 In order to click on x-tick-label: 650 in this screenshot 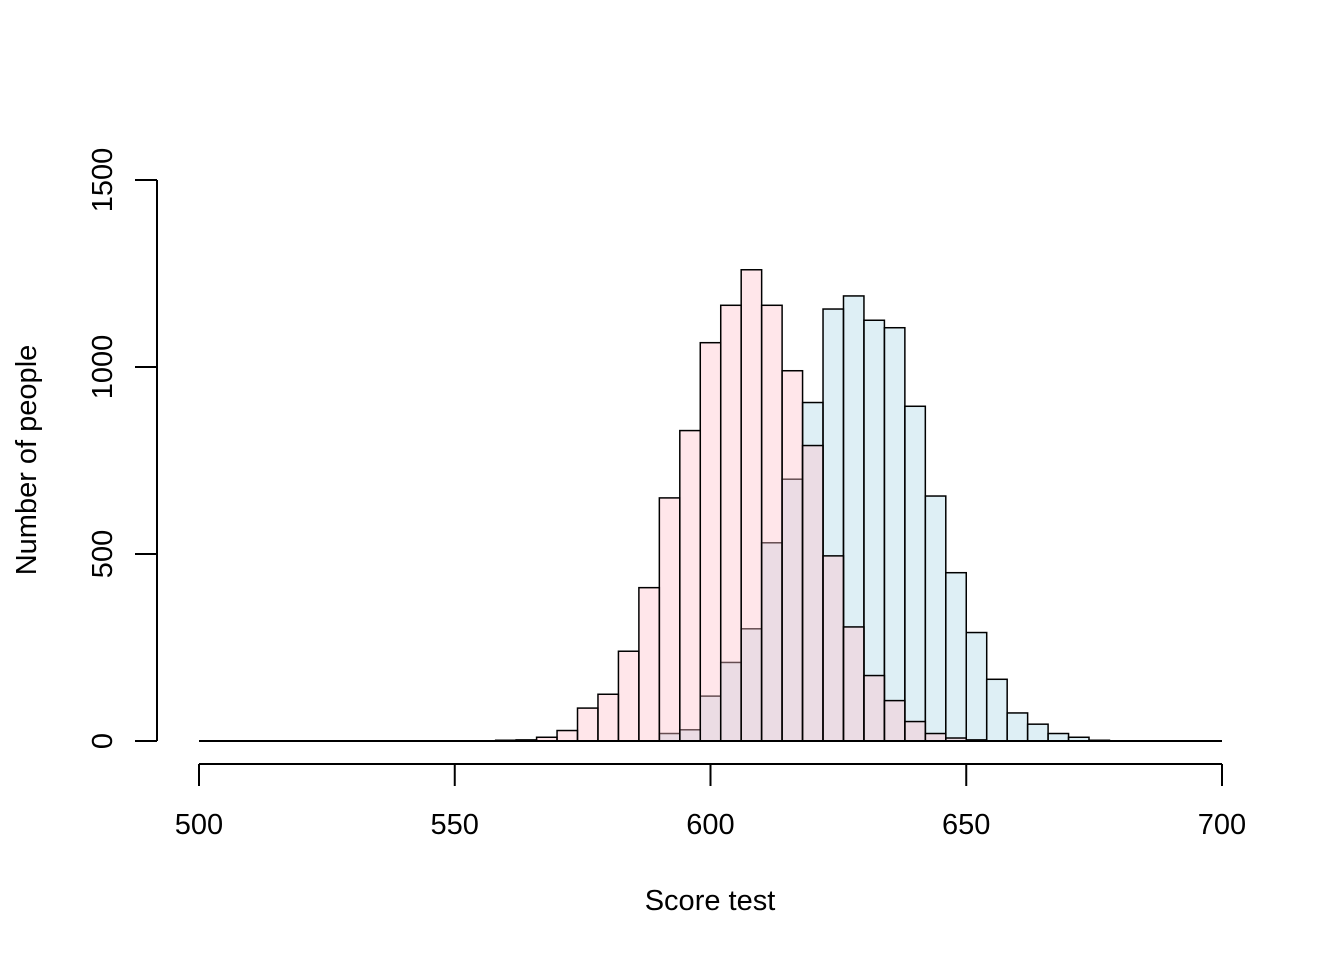, I will do `click(966, 825)`.